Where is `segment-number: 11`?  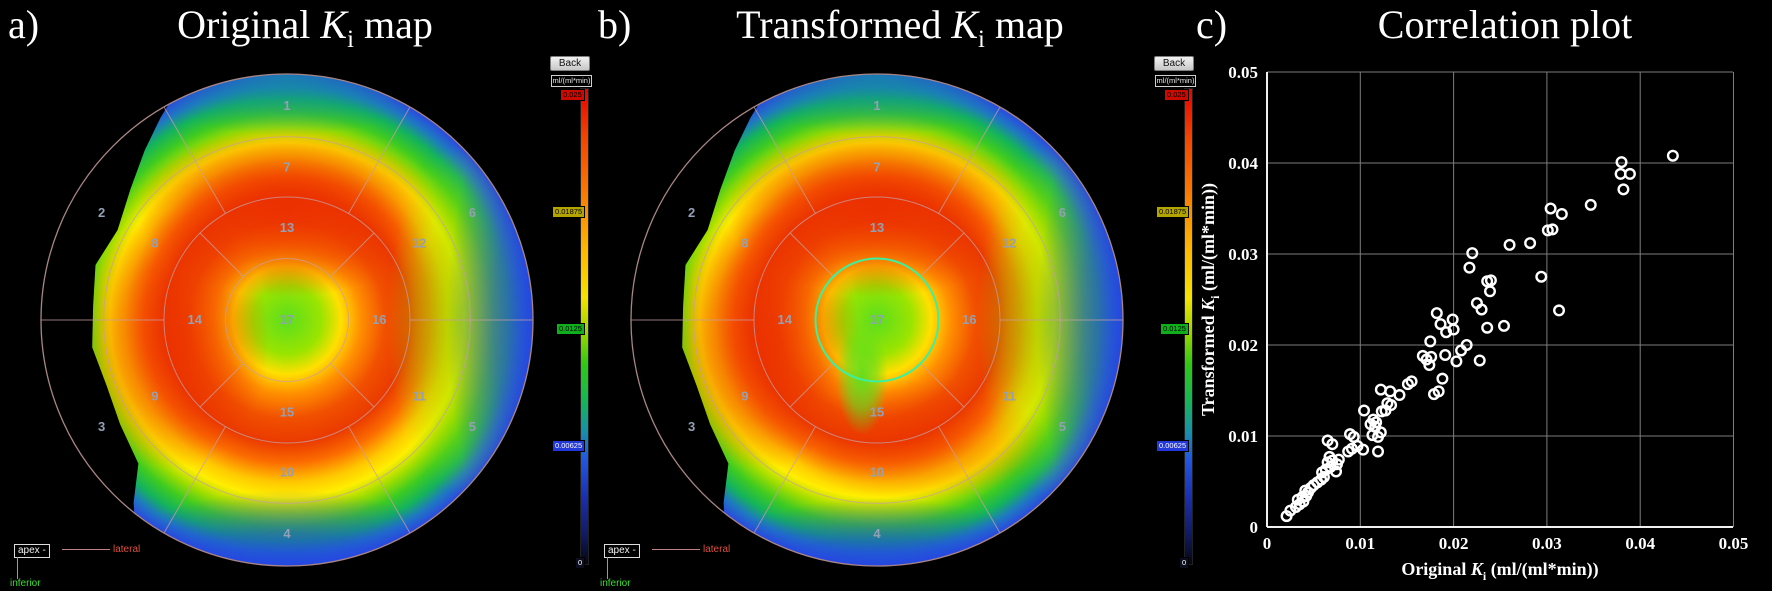 segment-number: 11 is located at coordinates (1009, 395).